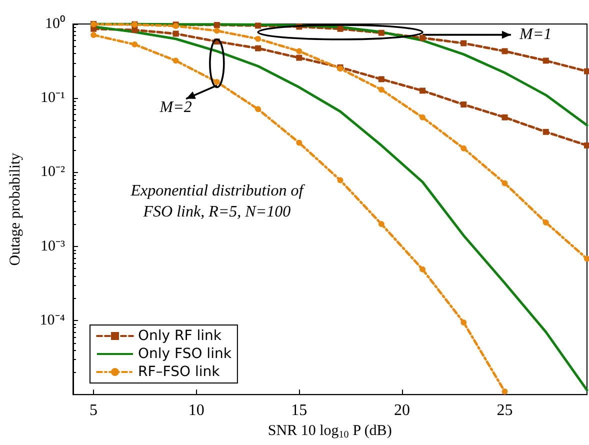 The width and height of the screenshot is (589, 445). What do you see at coordinates (504, 411) in the screenshot?
I see `x-tick-label: 25` at bounding box center [504, 411].